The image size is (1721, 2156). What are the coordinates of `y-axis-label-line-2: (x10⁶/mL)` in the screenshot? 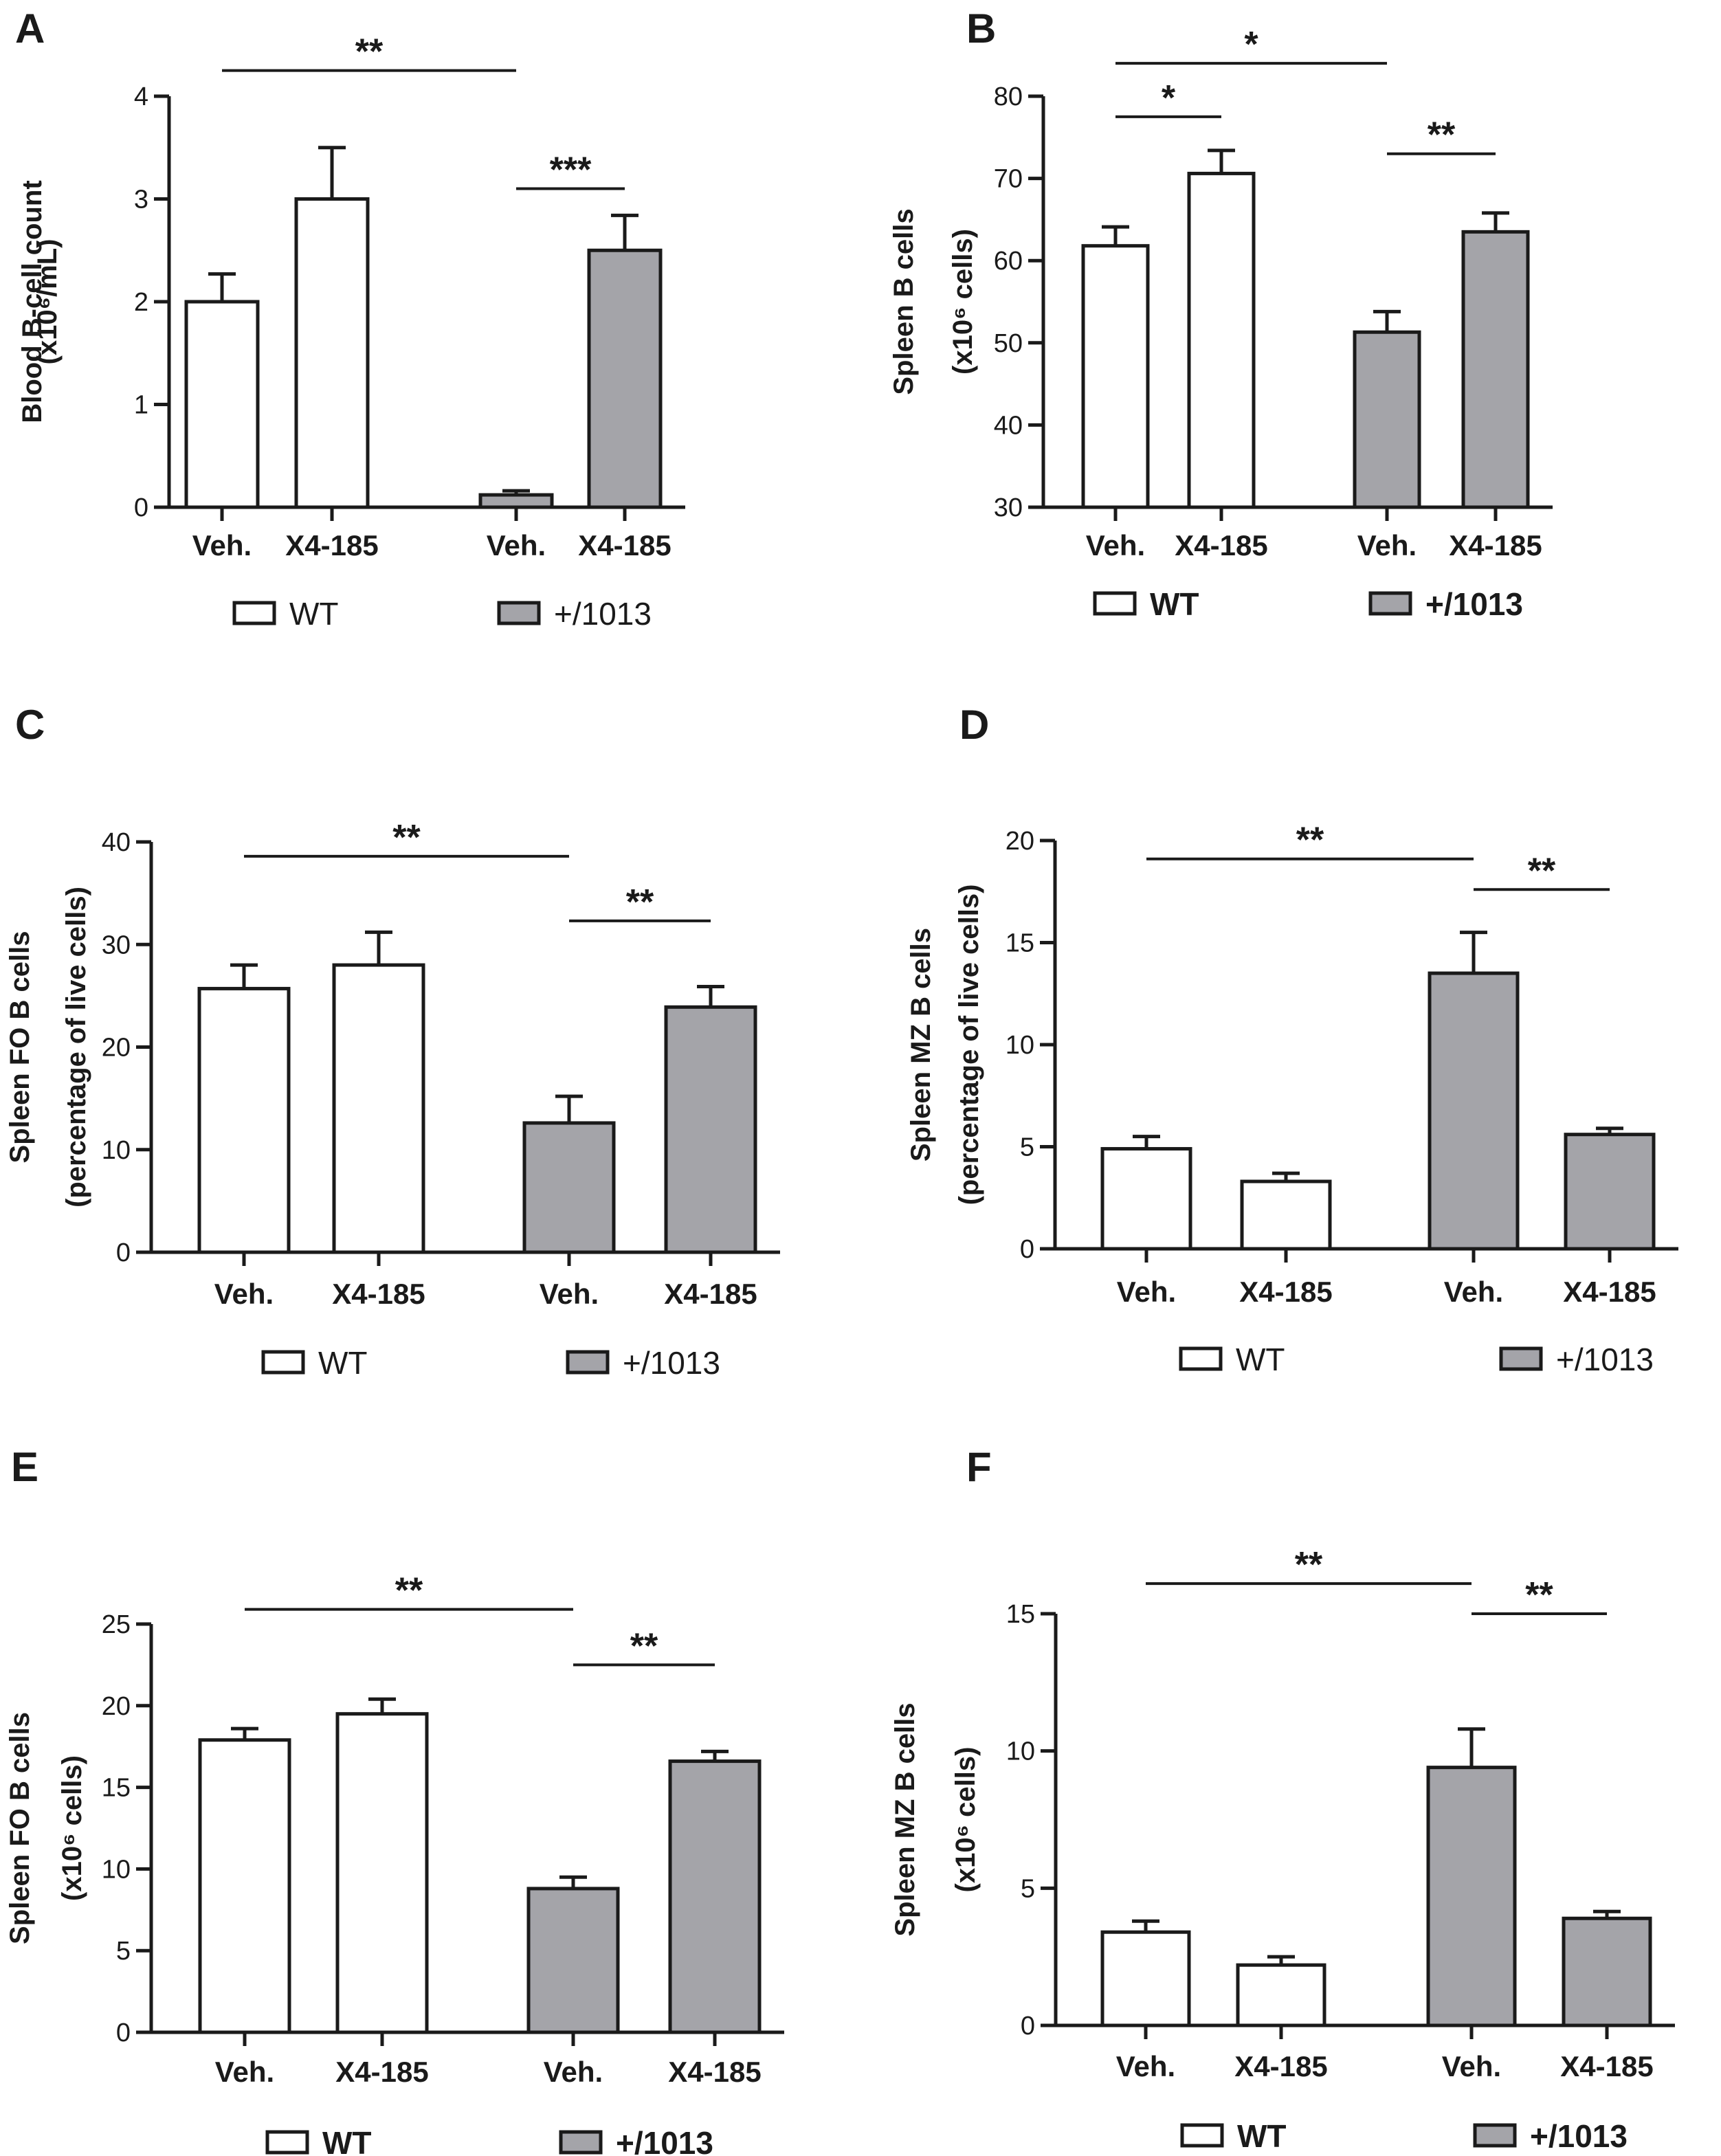 It's located at (47, 302).